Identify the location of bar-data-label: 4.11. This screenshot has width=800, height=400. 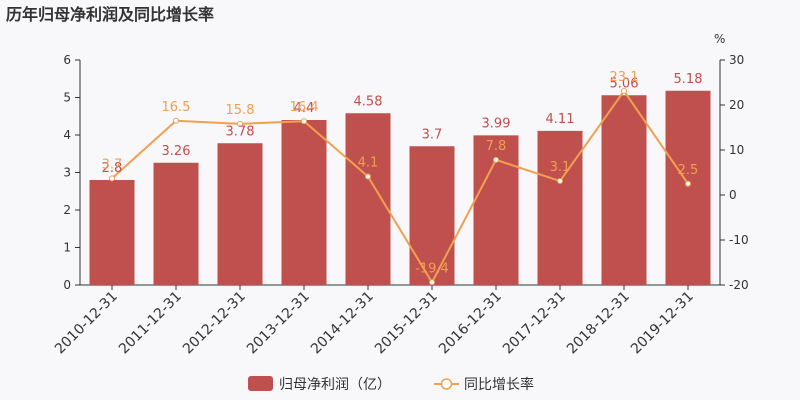
(560, 119).